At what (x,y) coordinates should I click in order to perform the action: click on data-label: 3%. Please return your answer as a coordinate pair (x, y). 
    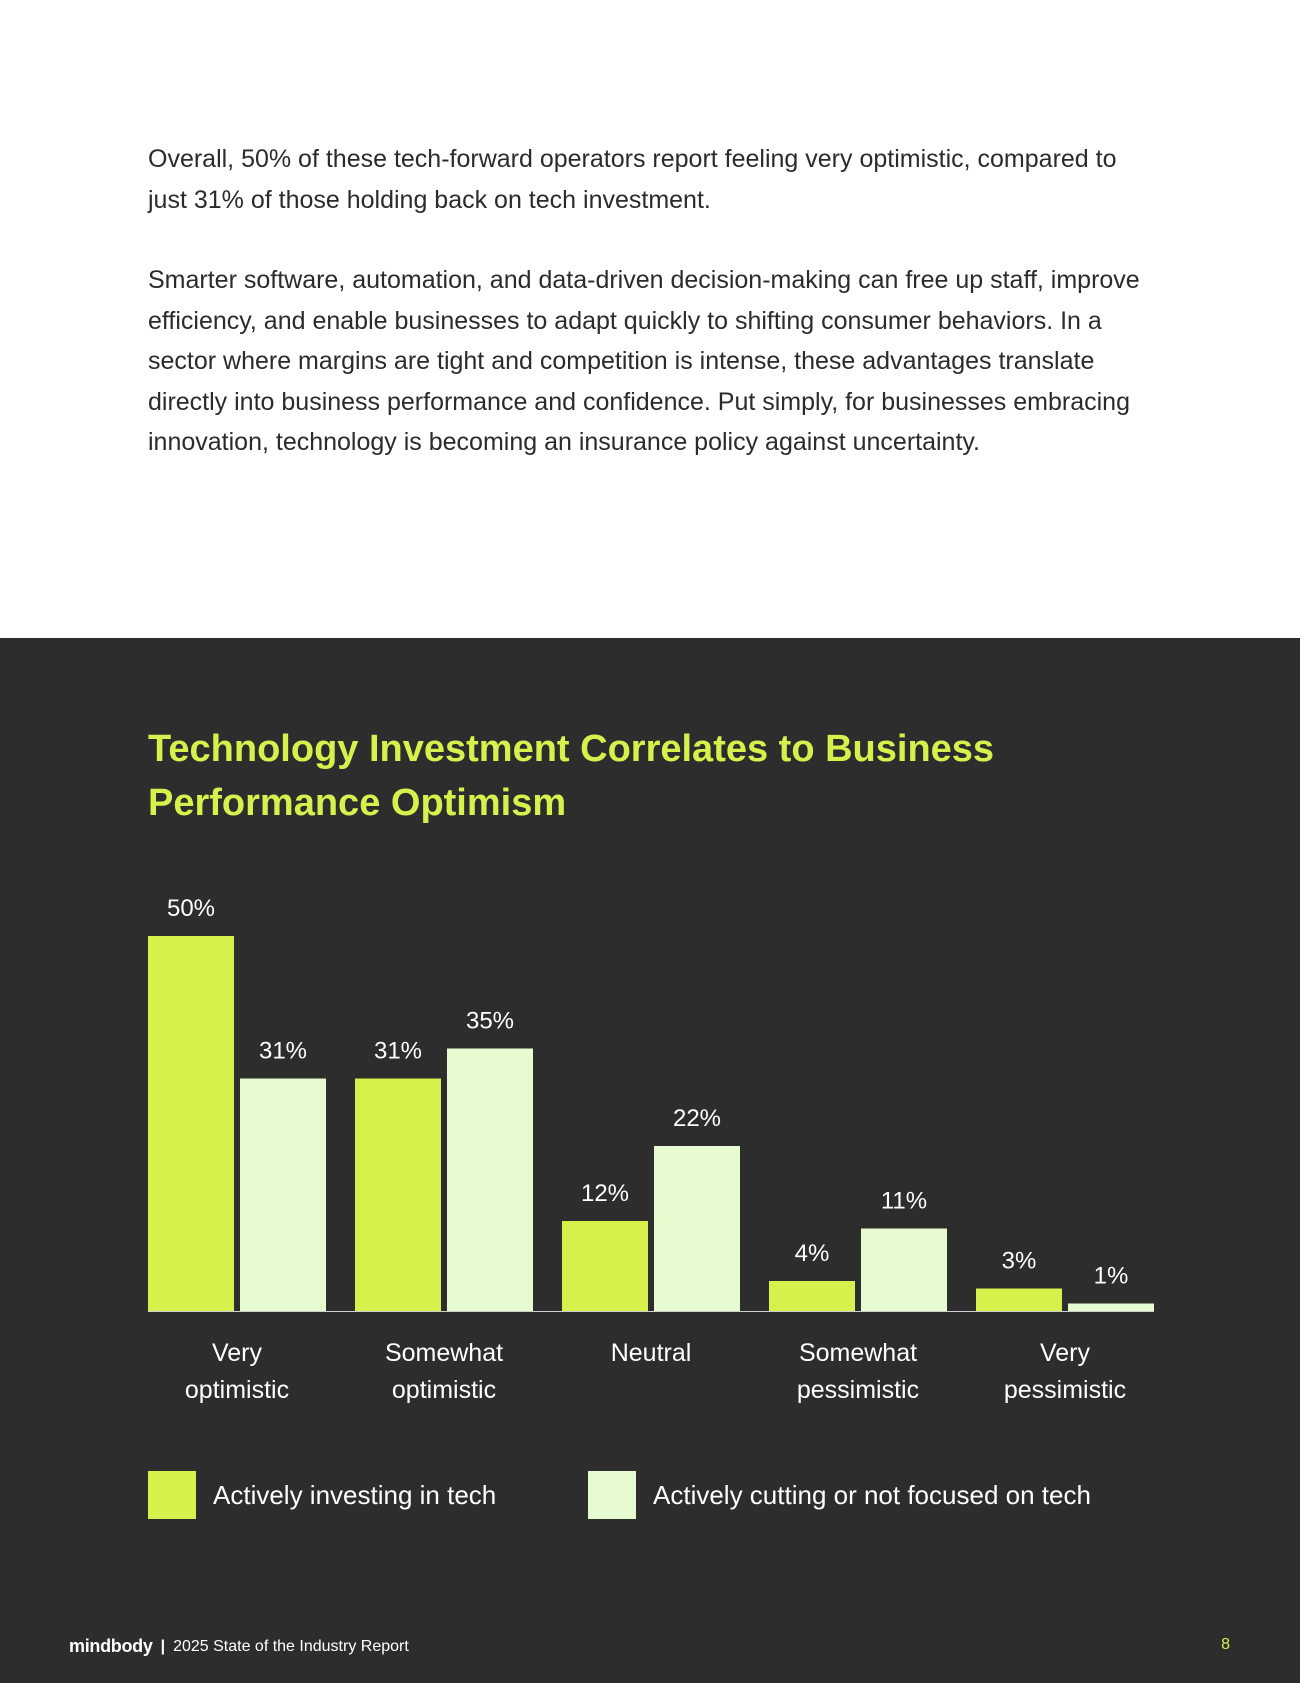
    Looking at the image, I should click on (1019, 1261).